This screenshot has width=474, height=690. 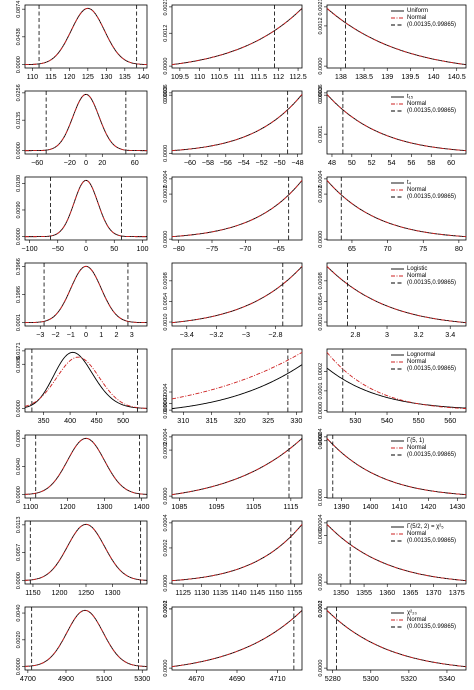 What do you see at coordinates (88, 76) in the screenshot?
I see `x-tick-label: 125` at bounding box center [88, 76].